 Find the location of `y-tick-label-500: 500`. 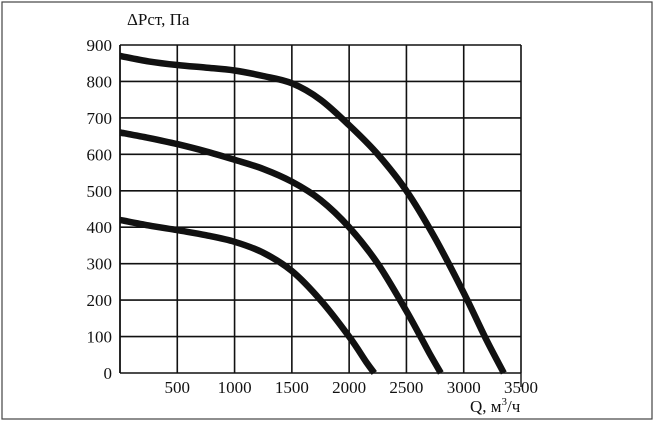

y-tick-label-500: 500 is located at coordinates (100, 191).